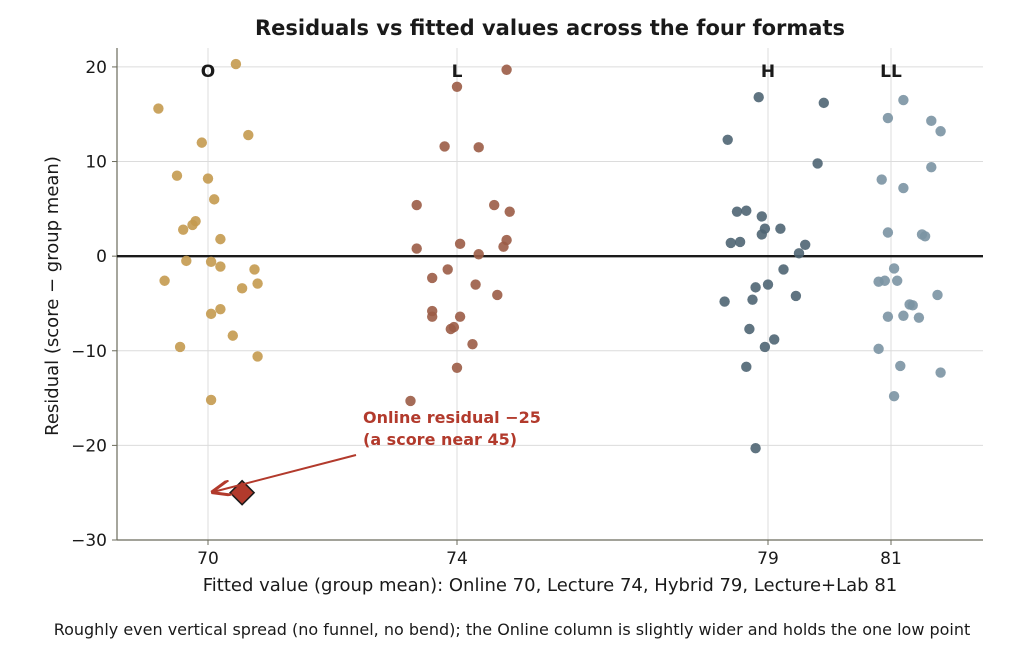  Describe the element at coordinates (101, 257) in the screenshot. I see `y-tick-label: 0` at that location.